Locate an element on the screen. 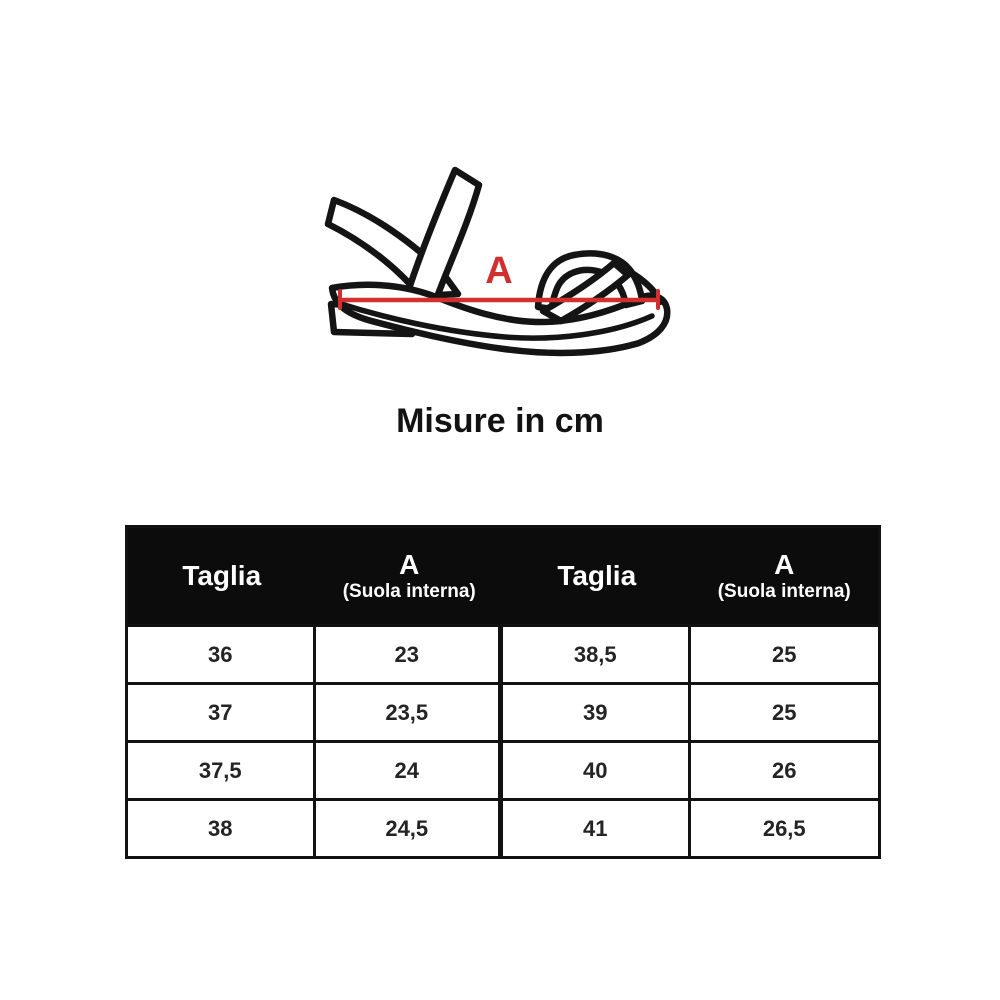 The width and height of the screenshot is (1000, 1000). table-row: 38 24,5 41 26,5 is located at coordinates (503, 827).